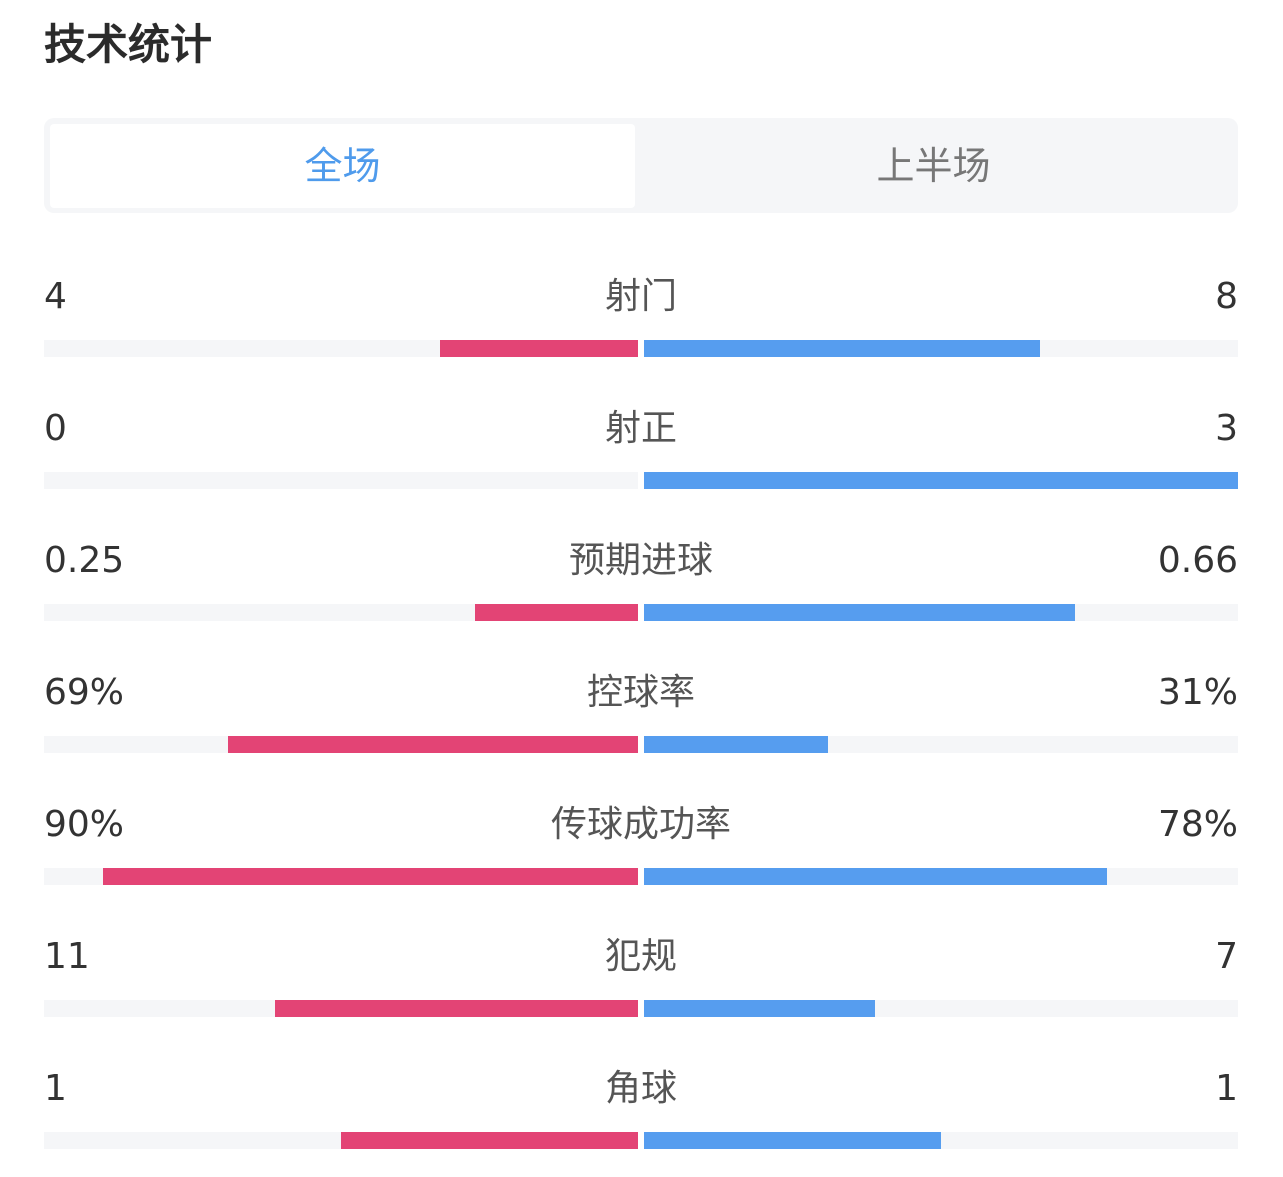 Image resolution: width=1283 pixels, height=1177 pixels. What do you see at coordinates (640, 296) in the screenshot?
I see `stat-label: 射门` at bounding box center [640, 296].